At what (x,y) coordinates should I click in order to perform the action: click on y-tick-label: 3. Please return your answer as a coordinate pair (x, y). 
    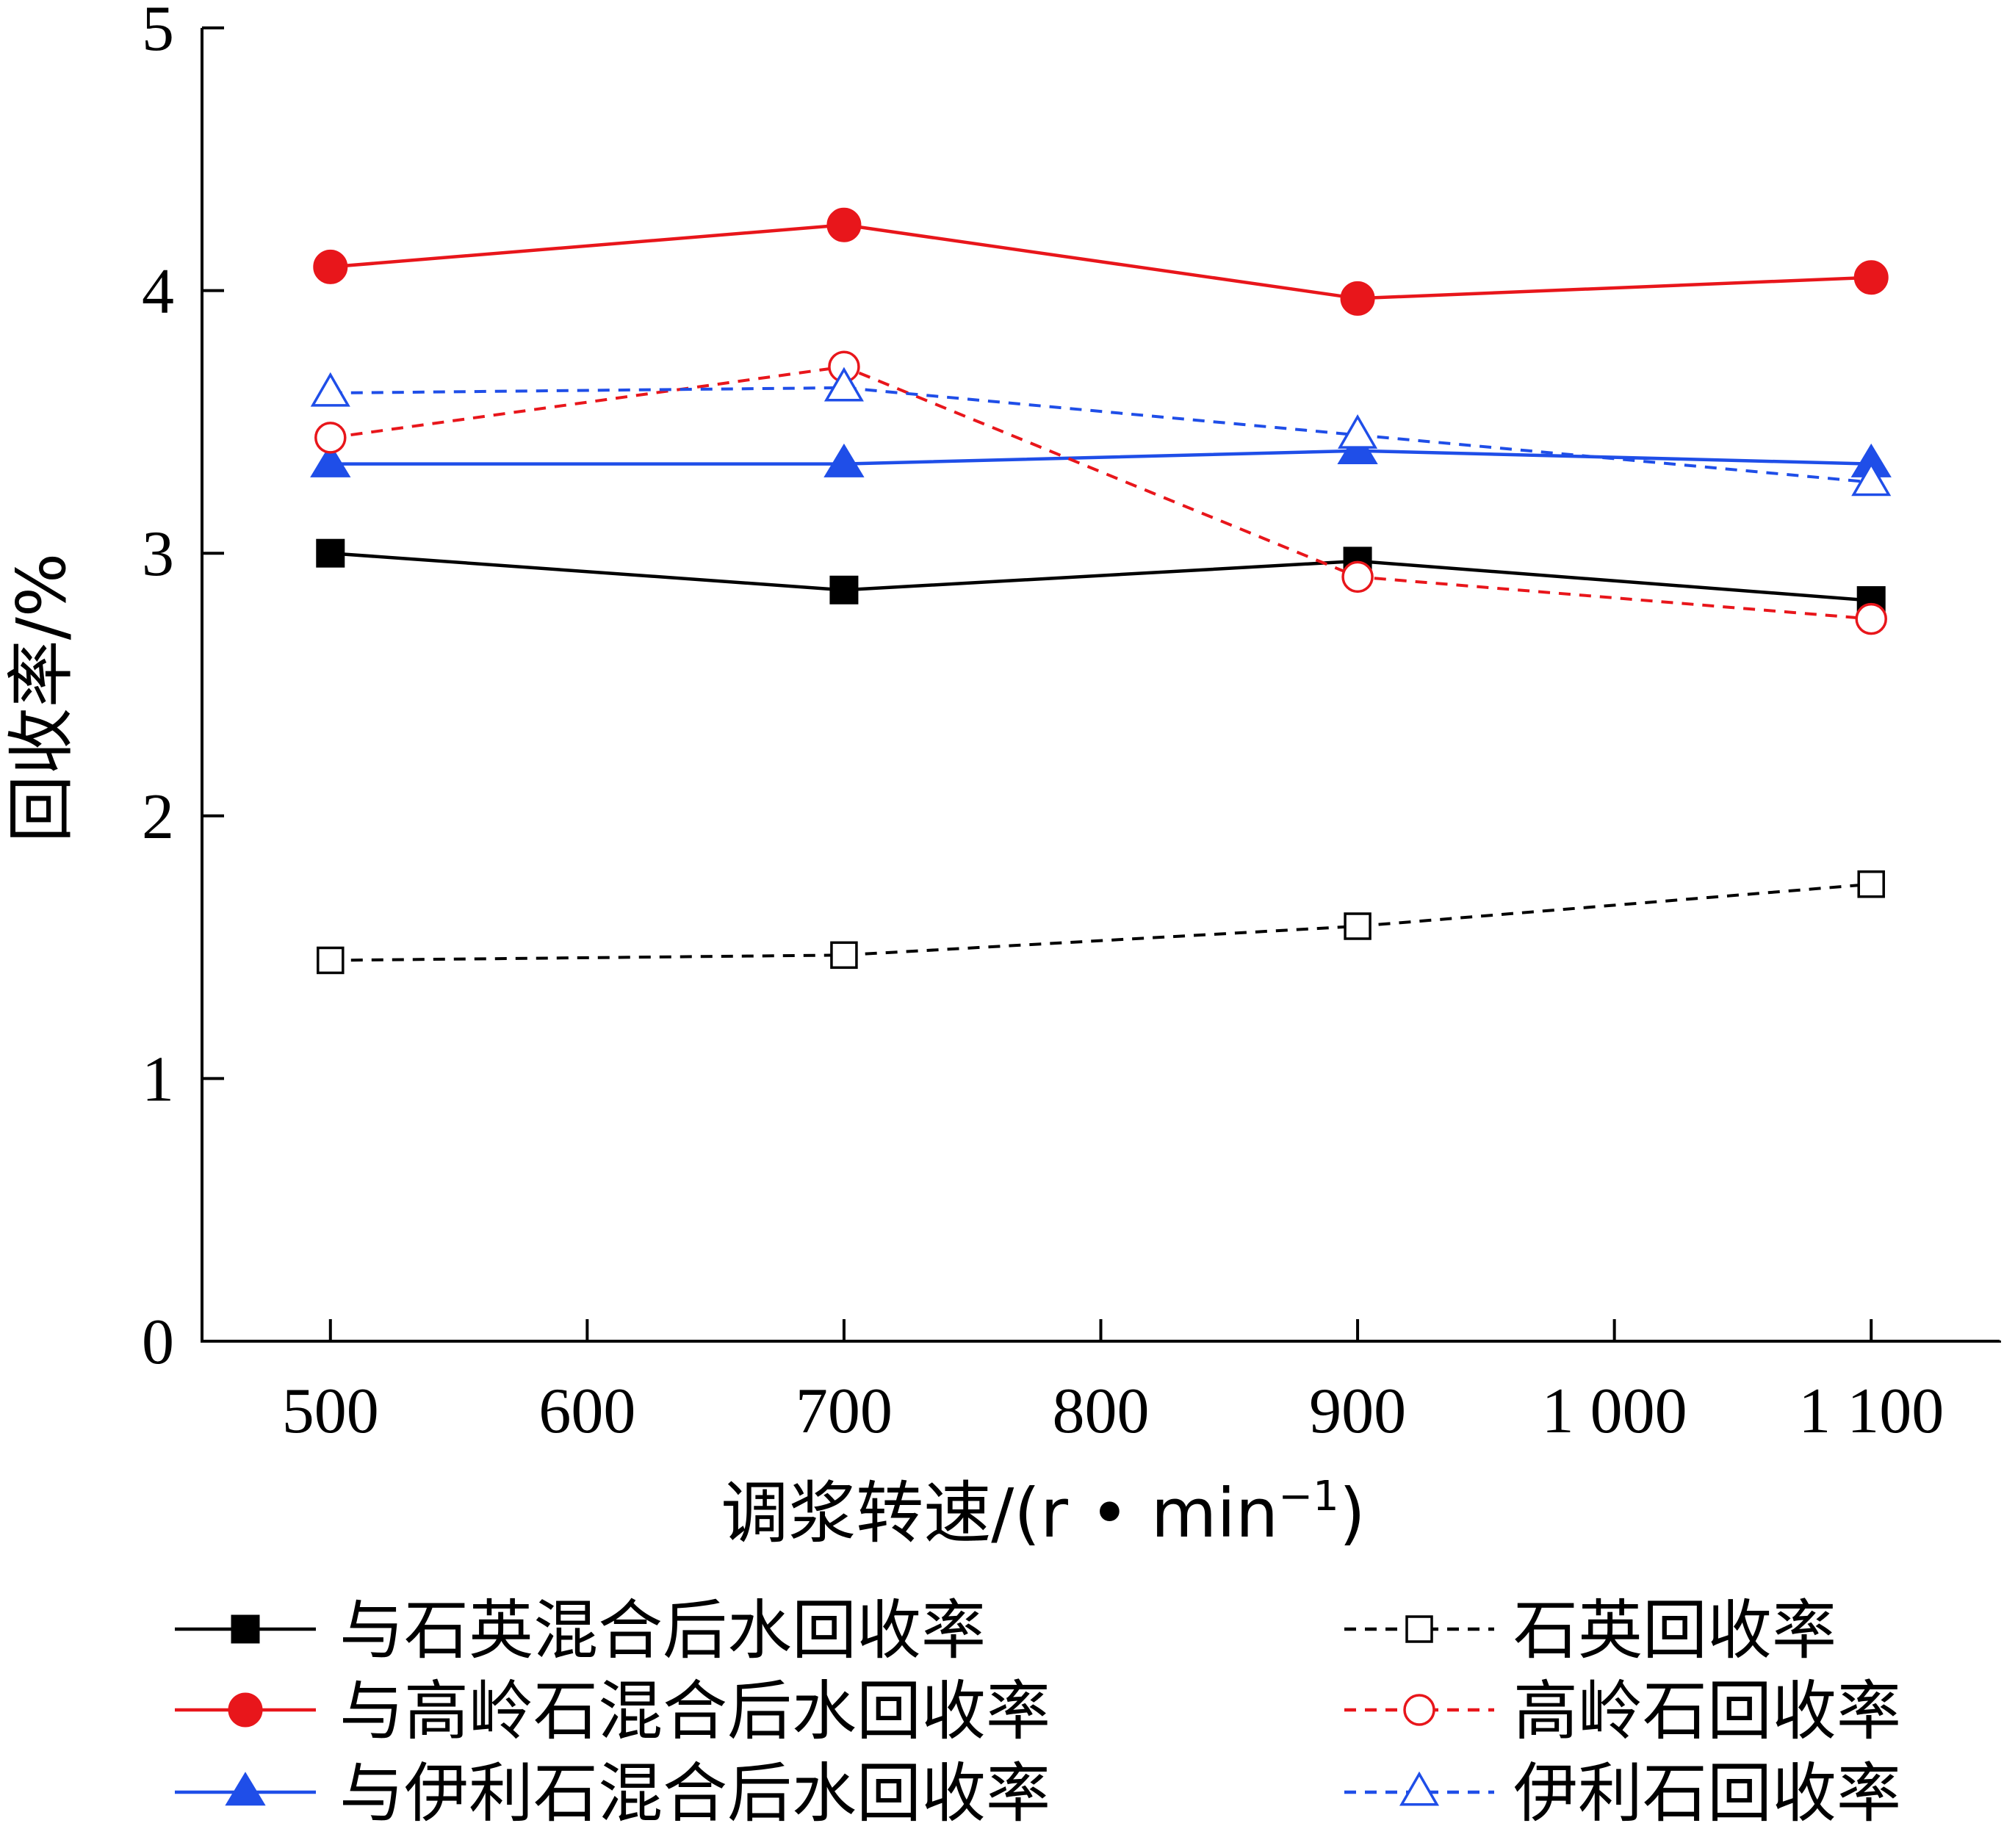
    Looking at the image, I should click on (158, 554).